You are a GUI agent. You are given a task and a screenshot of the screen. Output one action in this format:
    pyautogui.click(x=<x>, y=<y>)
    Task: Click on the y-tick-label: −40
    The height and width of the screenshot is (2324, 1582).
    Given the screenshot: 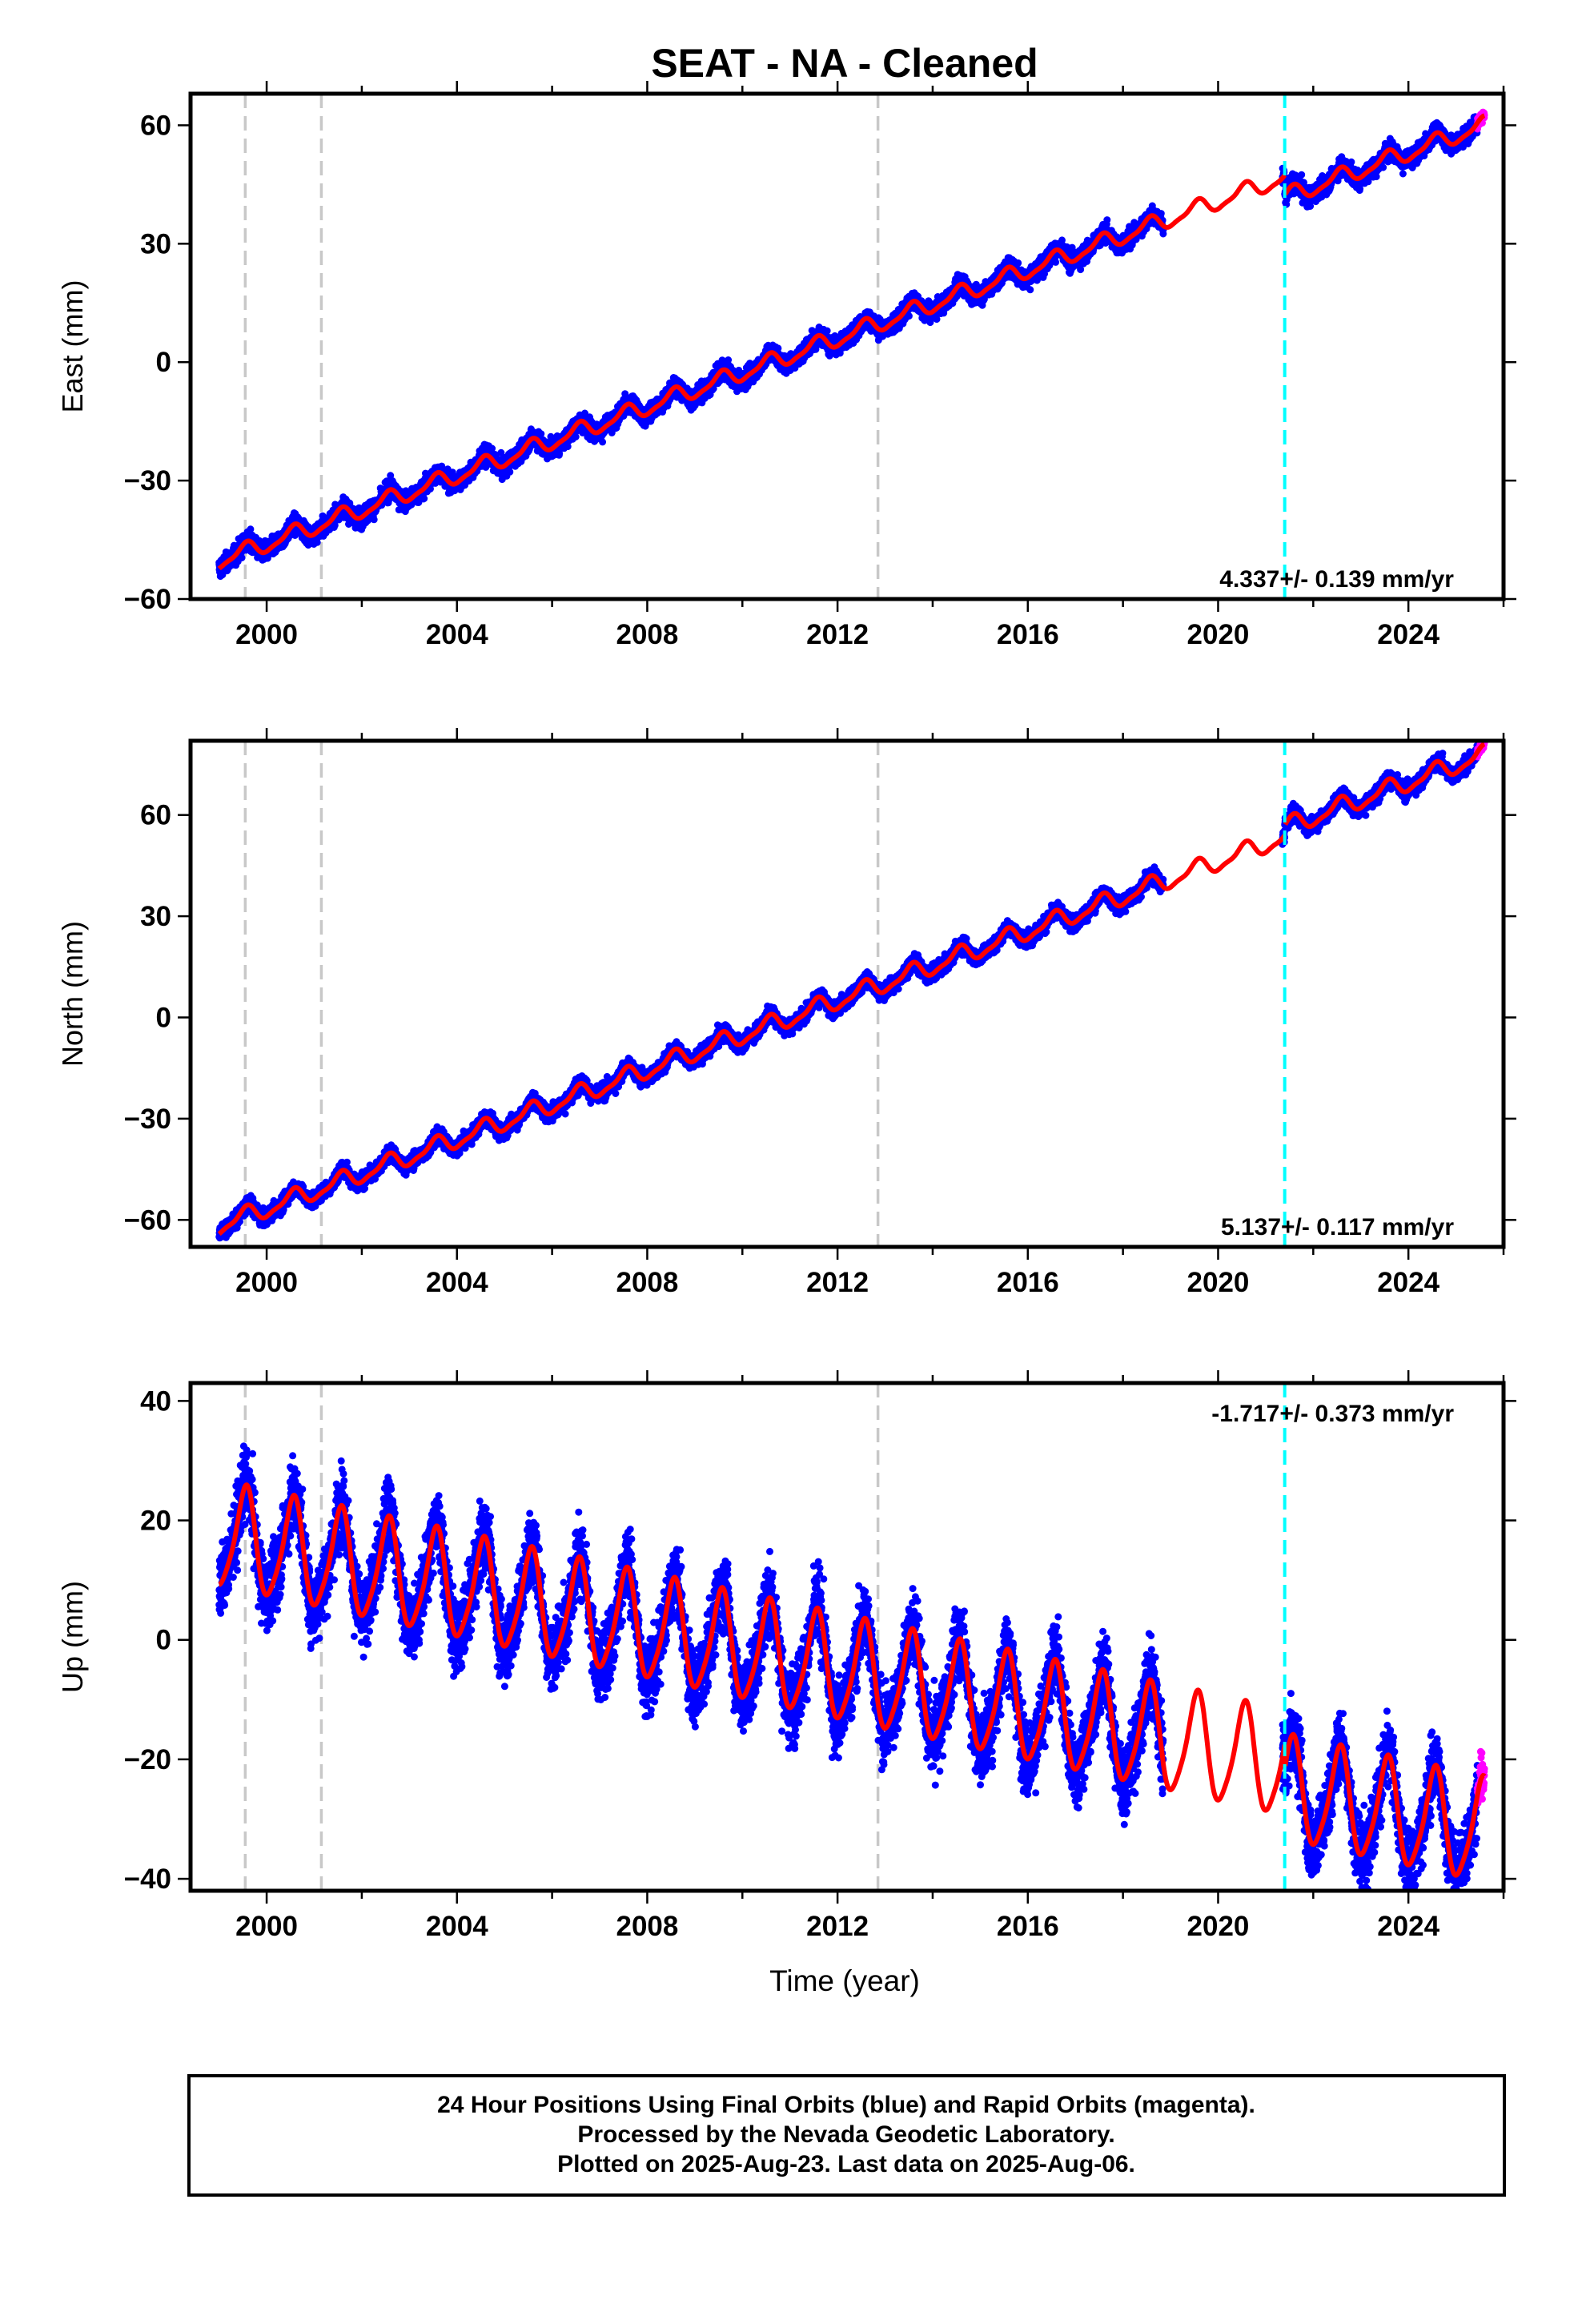 What is the action you would take?
    pyautogui.click(x=147, y=1879)
    